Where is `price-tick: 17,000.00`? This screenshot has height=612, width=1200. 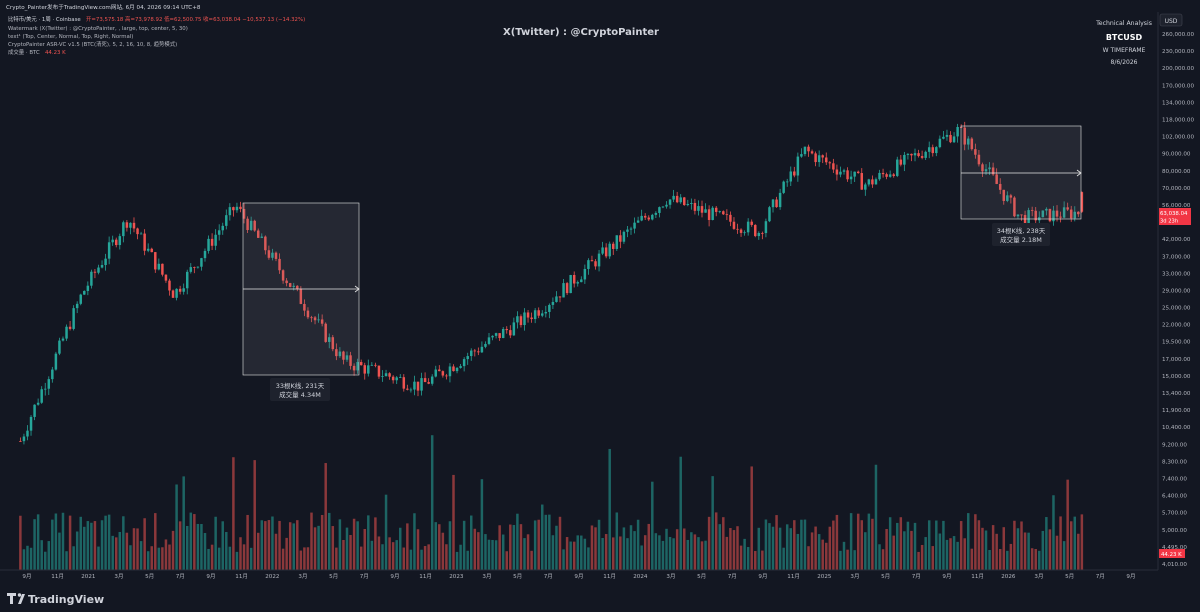
price-tick: 17,000.00 is located at coordinates (1176, 360).